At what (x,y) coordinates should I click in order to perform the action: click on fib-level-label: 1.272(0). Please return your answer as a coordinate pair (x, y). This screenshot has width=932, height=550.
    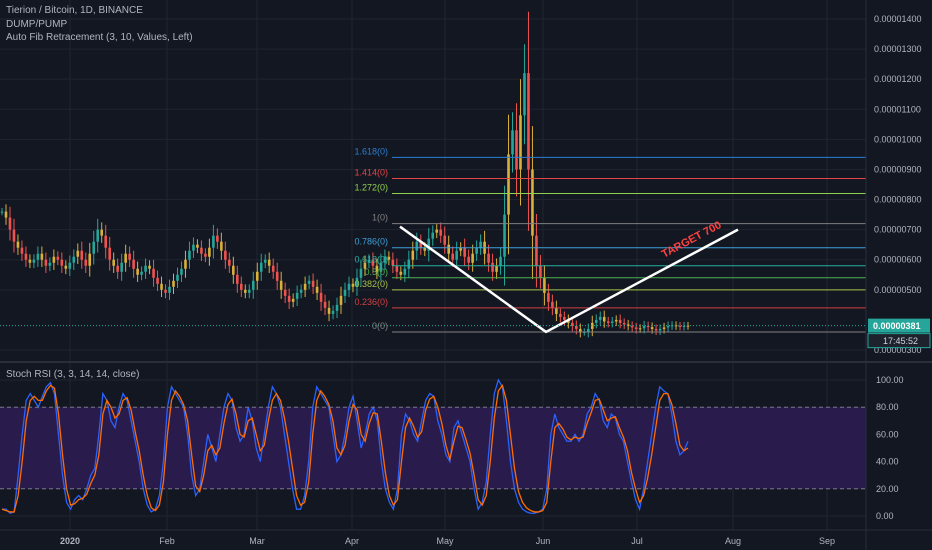
    Looking at the image, I should click on (371, 188).